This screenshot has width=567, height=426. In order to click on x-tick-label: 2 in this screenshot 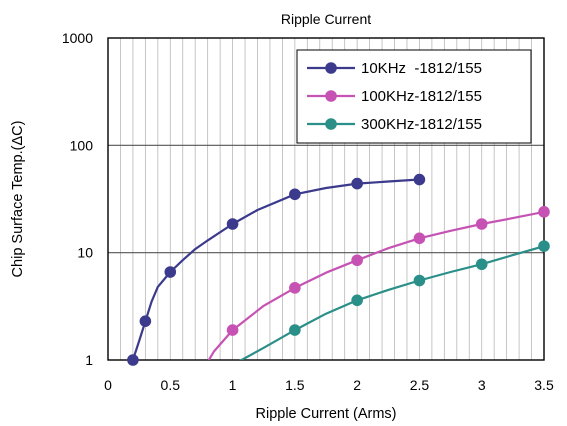, I will do `click(357, 385)`.